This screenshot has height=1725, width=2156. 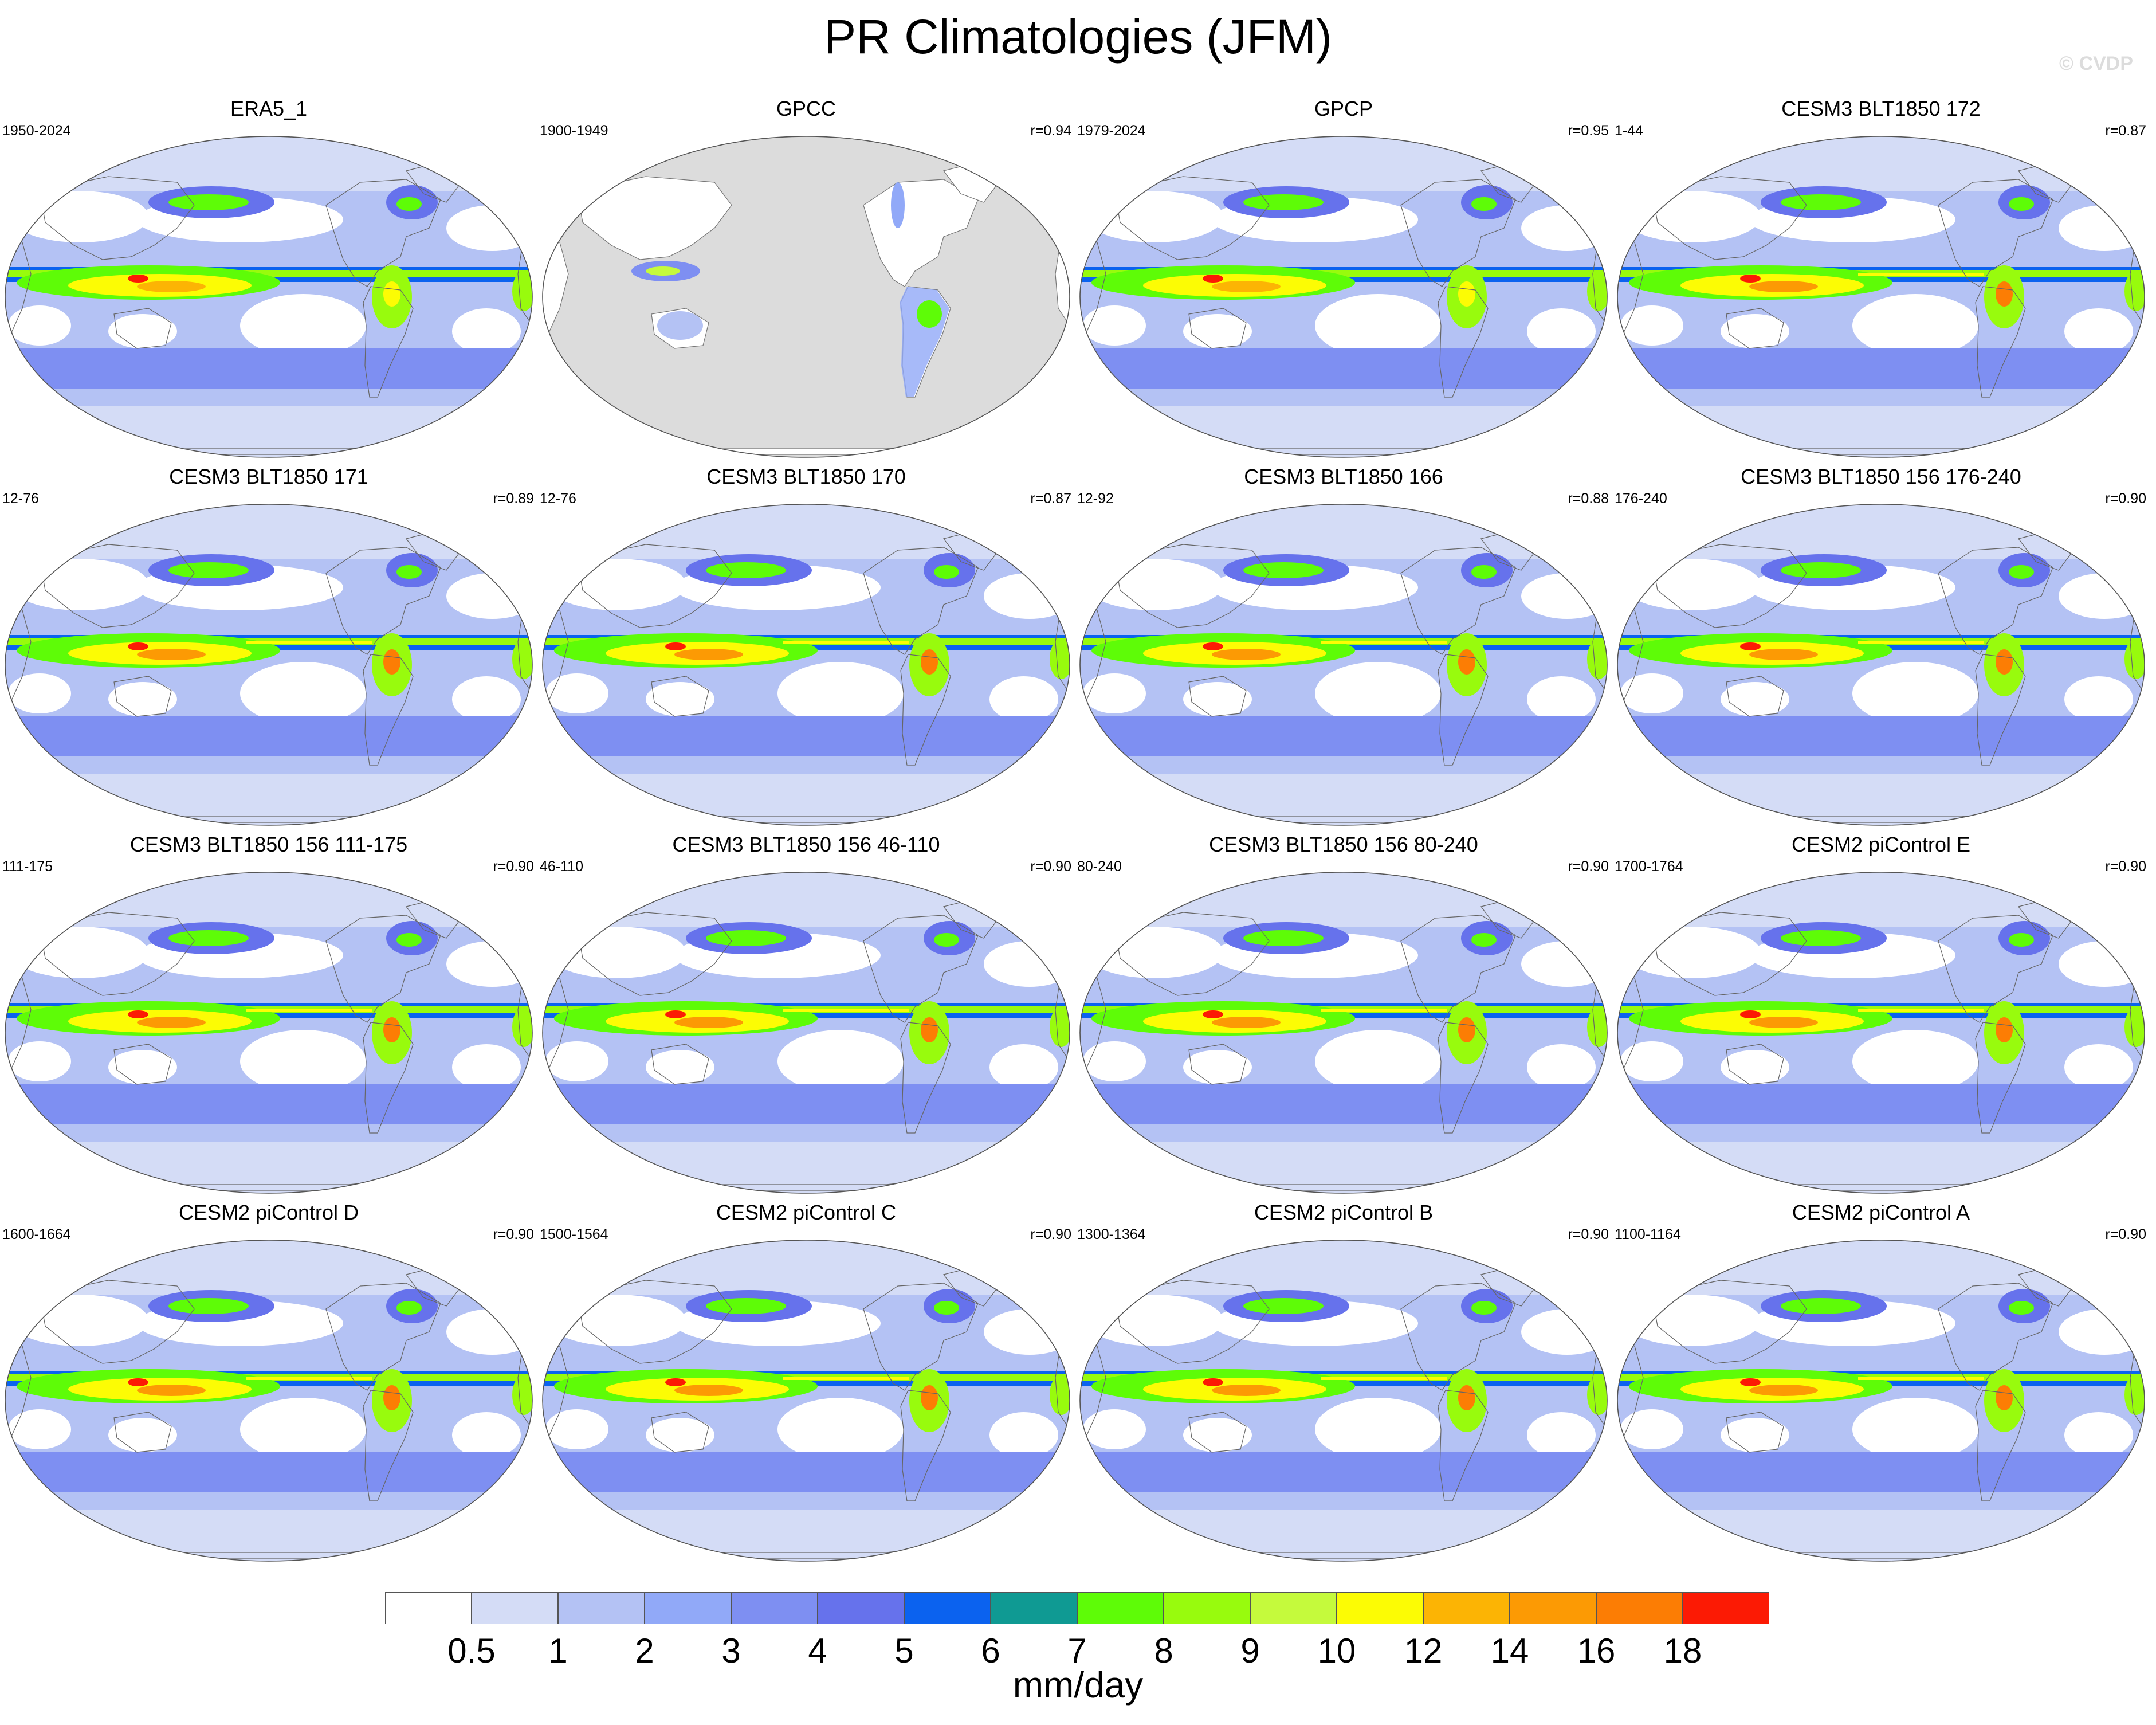 I want to click on panel-years: 1300-1364, so click(x=1111, y=1234).